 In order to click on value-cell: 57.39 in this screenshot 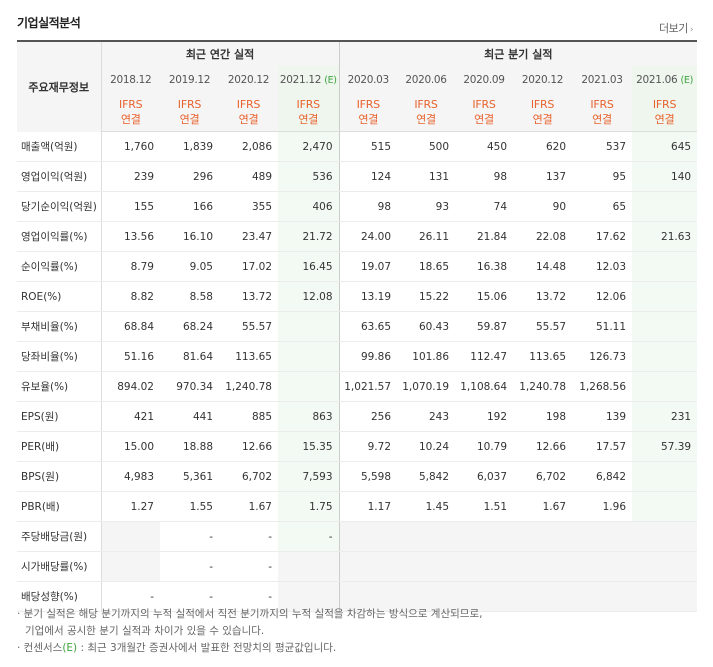, I will do `click(665, 446)`.